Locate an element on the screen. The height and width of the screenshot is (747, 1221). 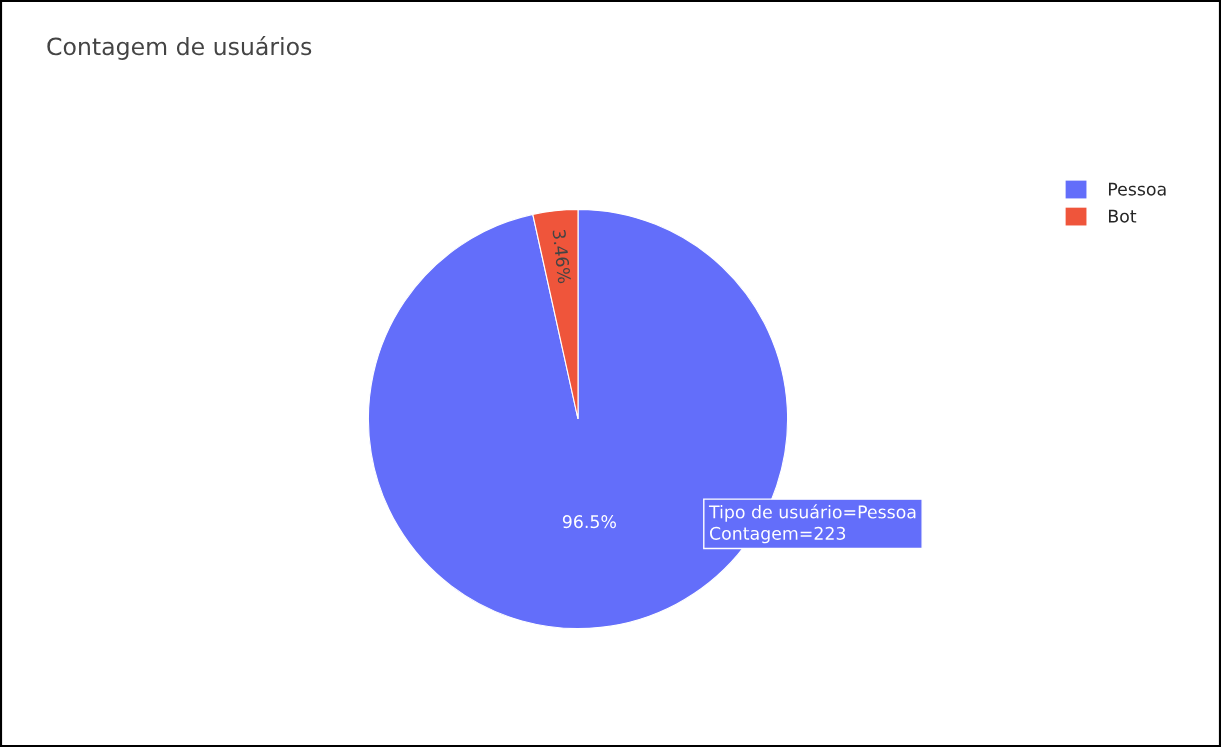
chart-title: Contagem de usuários is located at coordinates (179, 48).